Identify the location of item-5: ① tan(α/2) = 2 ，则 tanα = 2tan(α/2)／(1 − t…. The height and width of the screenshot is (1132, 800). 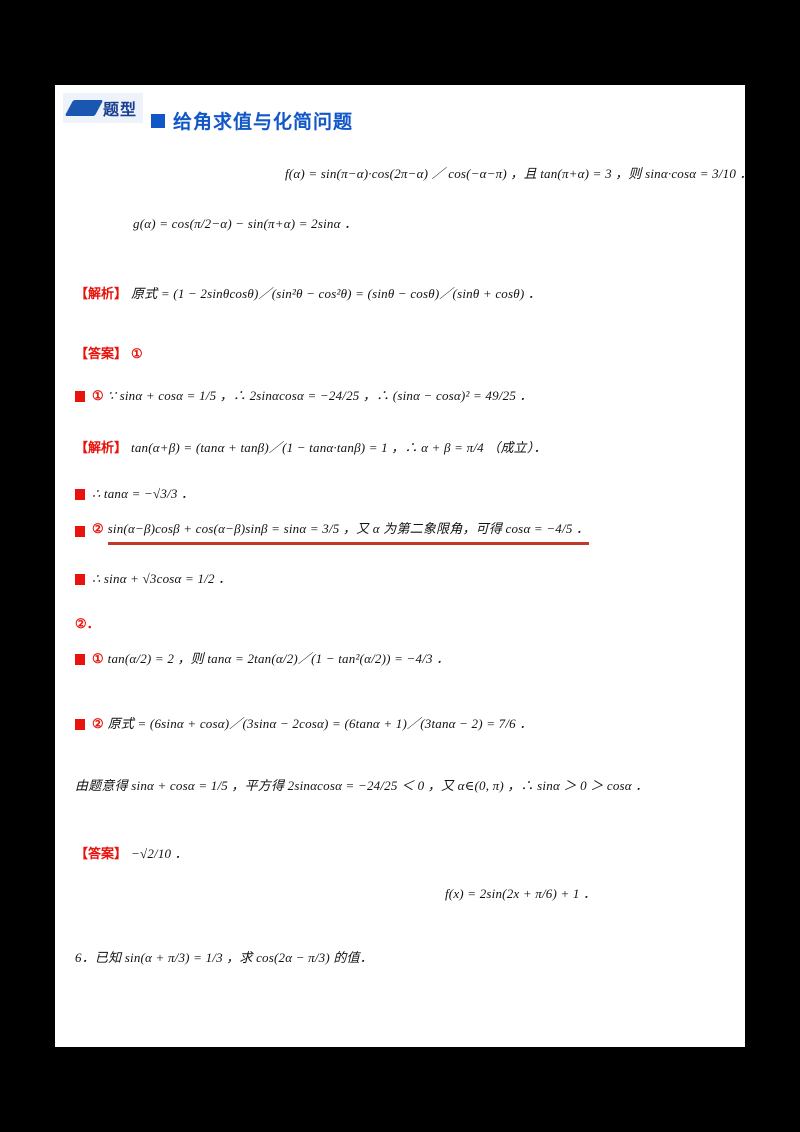
(262, 659).